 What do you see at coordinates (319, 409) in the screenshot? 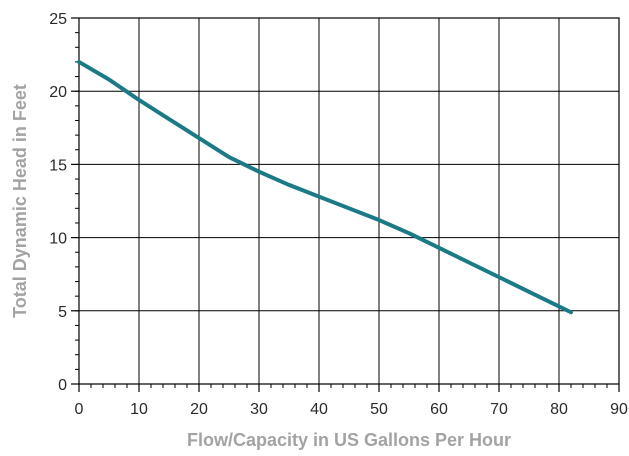
I see `x-tick-label: 40` at bounding box center [319, 409].